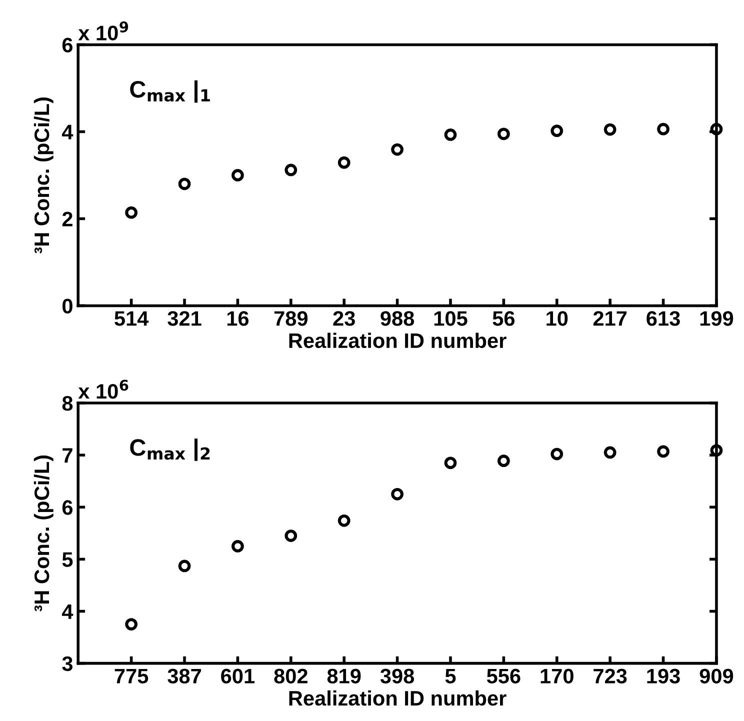 The width and height of the screenshot is (744, 721). Describe the element at coordinates (663, 676) in the screenshot. I see `x-tick-label: 193` at that location.